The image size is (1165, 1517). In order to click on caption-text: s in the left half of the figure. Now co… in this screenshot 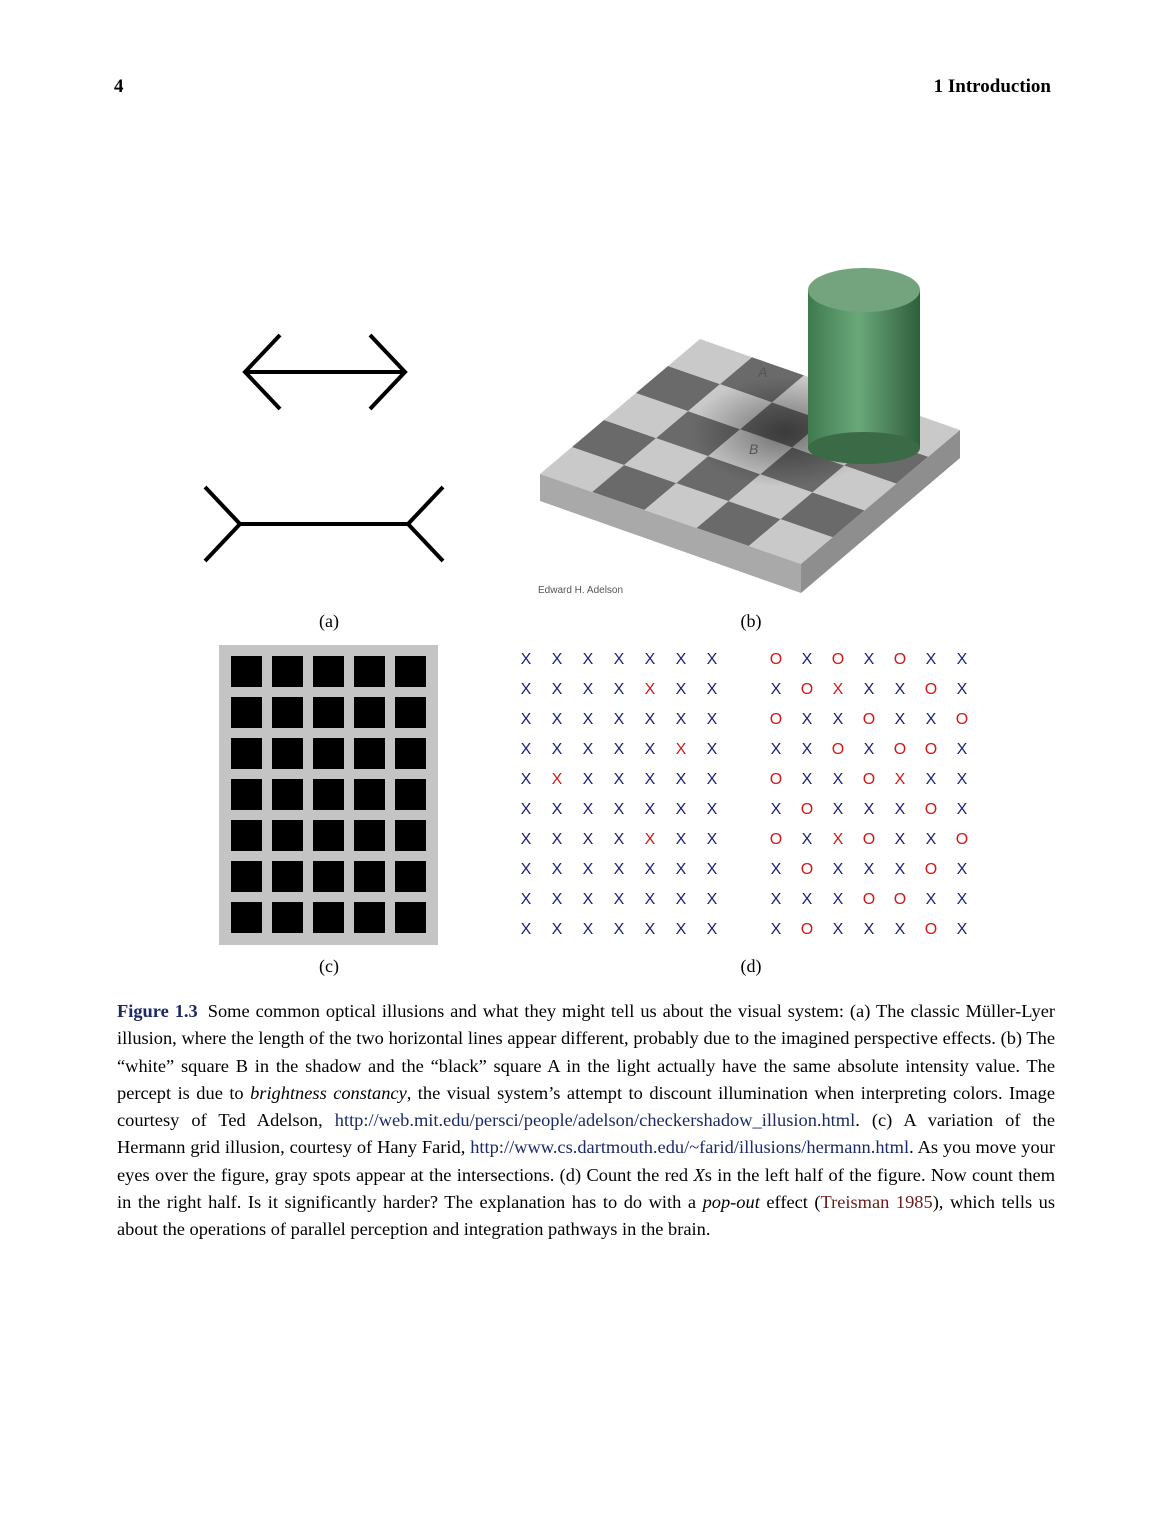, I will do `click(586, 1188)`.